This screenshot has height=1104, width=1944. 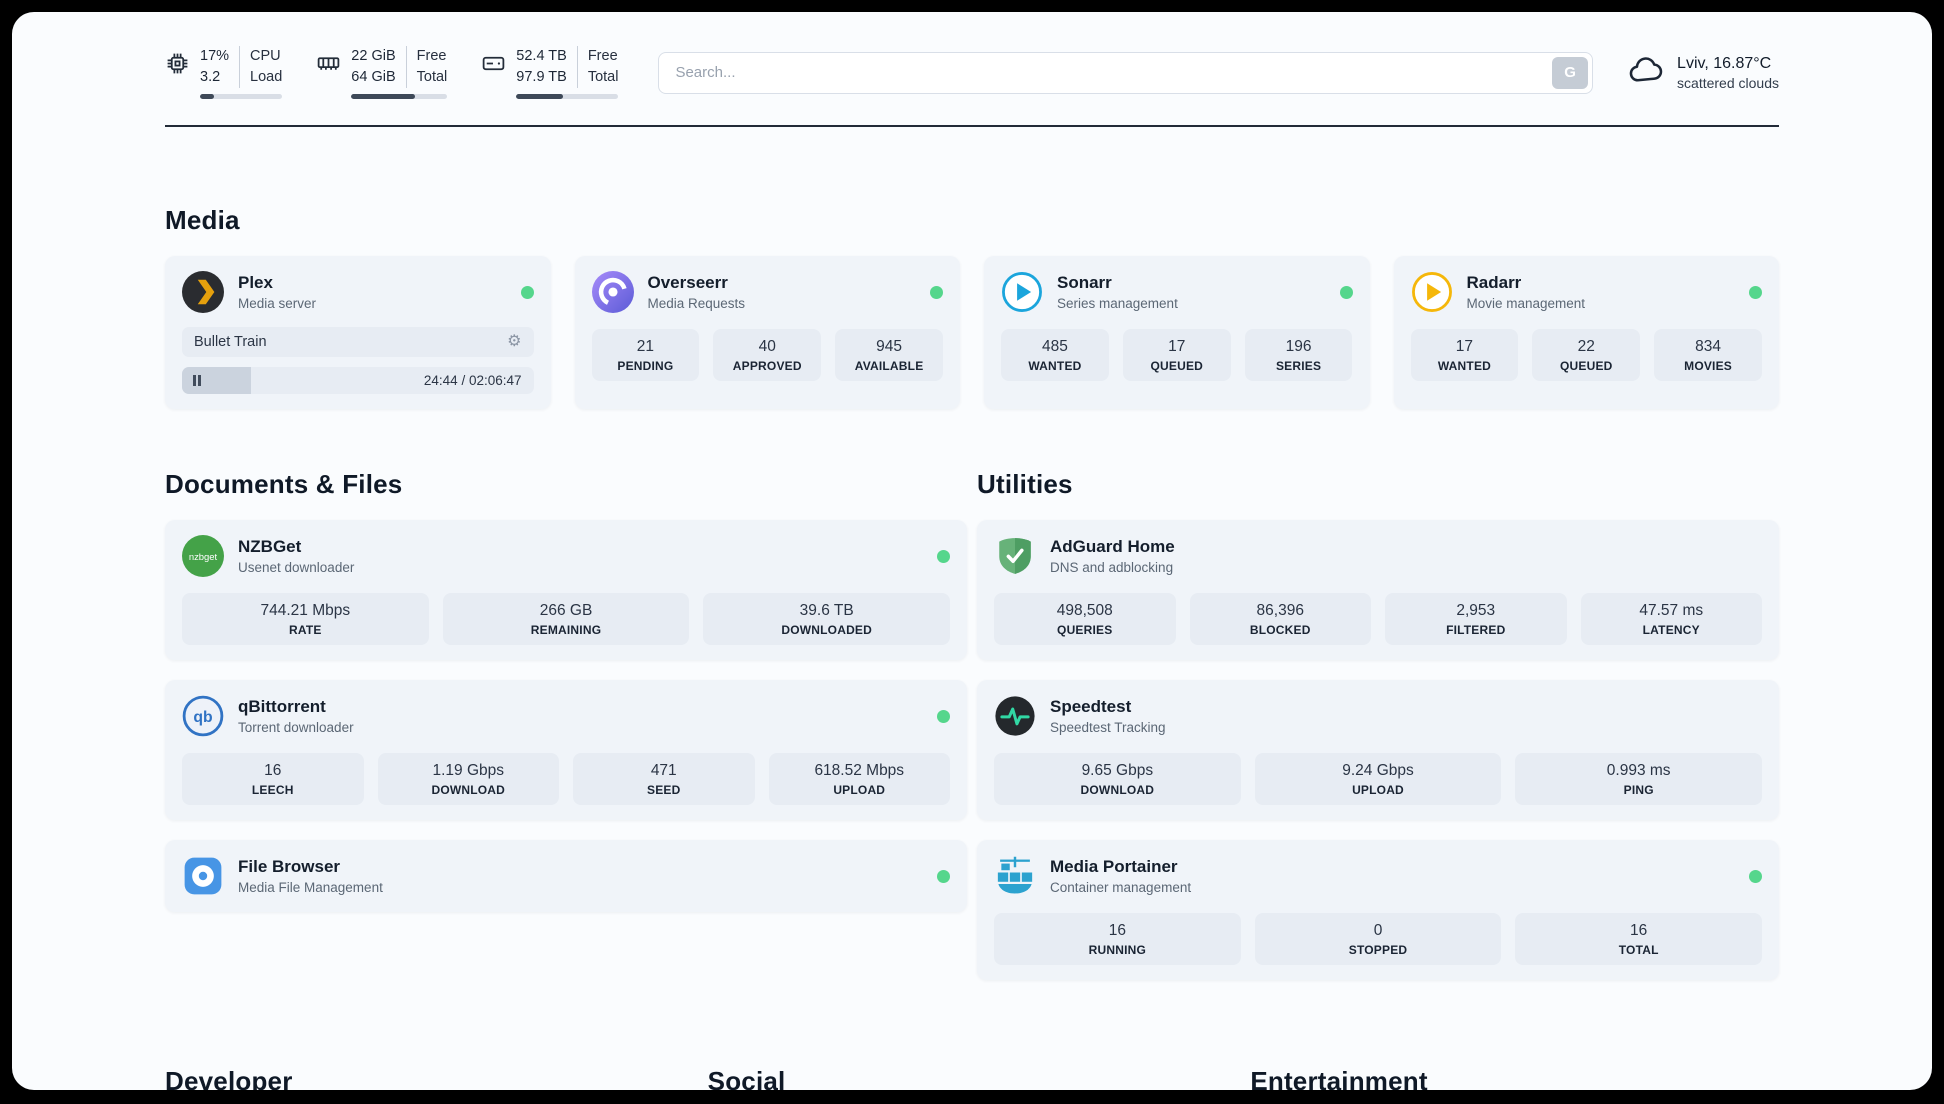 What do you see at coordinates (373, 56) in the screenshot?
I see `memory-free: 22 GiB` at bounding box center [373, 56].